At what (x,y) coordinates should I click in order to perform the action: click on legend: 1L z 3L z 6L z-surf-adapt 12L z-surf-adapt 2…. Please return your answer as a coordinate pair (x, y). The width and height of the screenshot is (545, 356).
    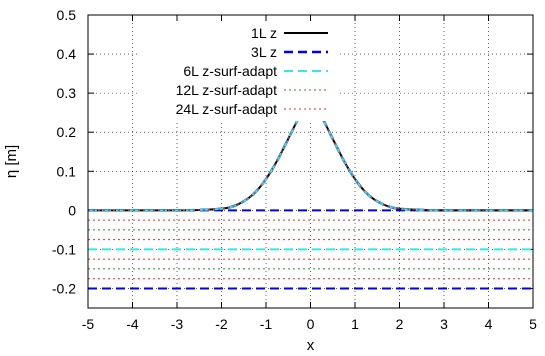
    Looking at the image, I should click on (252, 71).